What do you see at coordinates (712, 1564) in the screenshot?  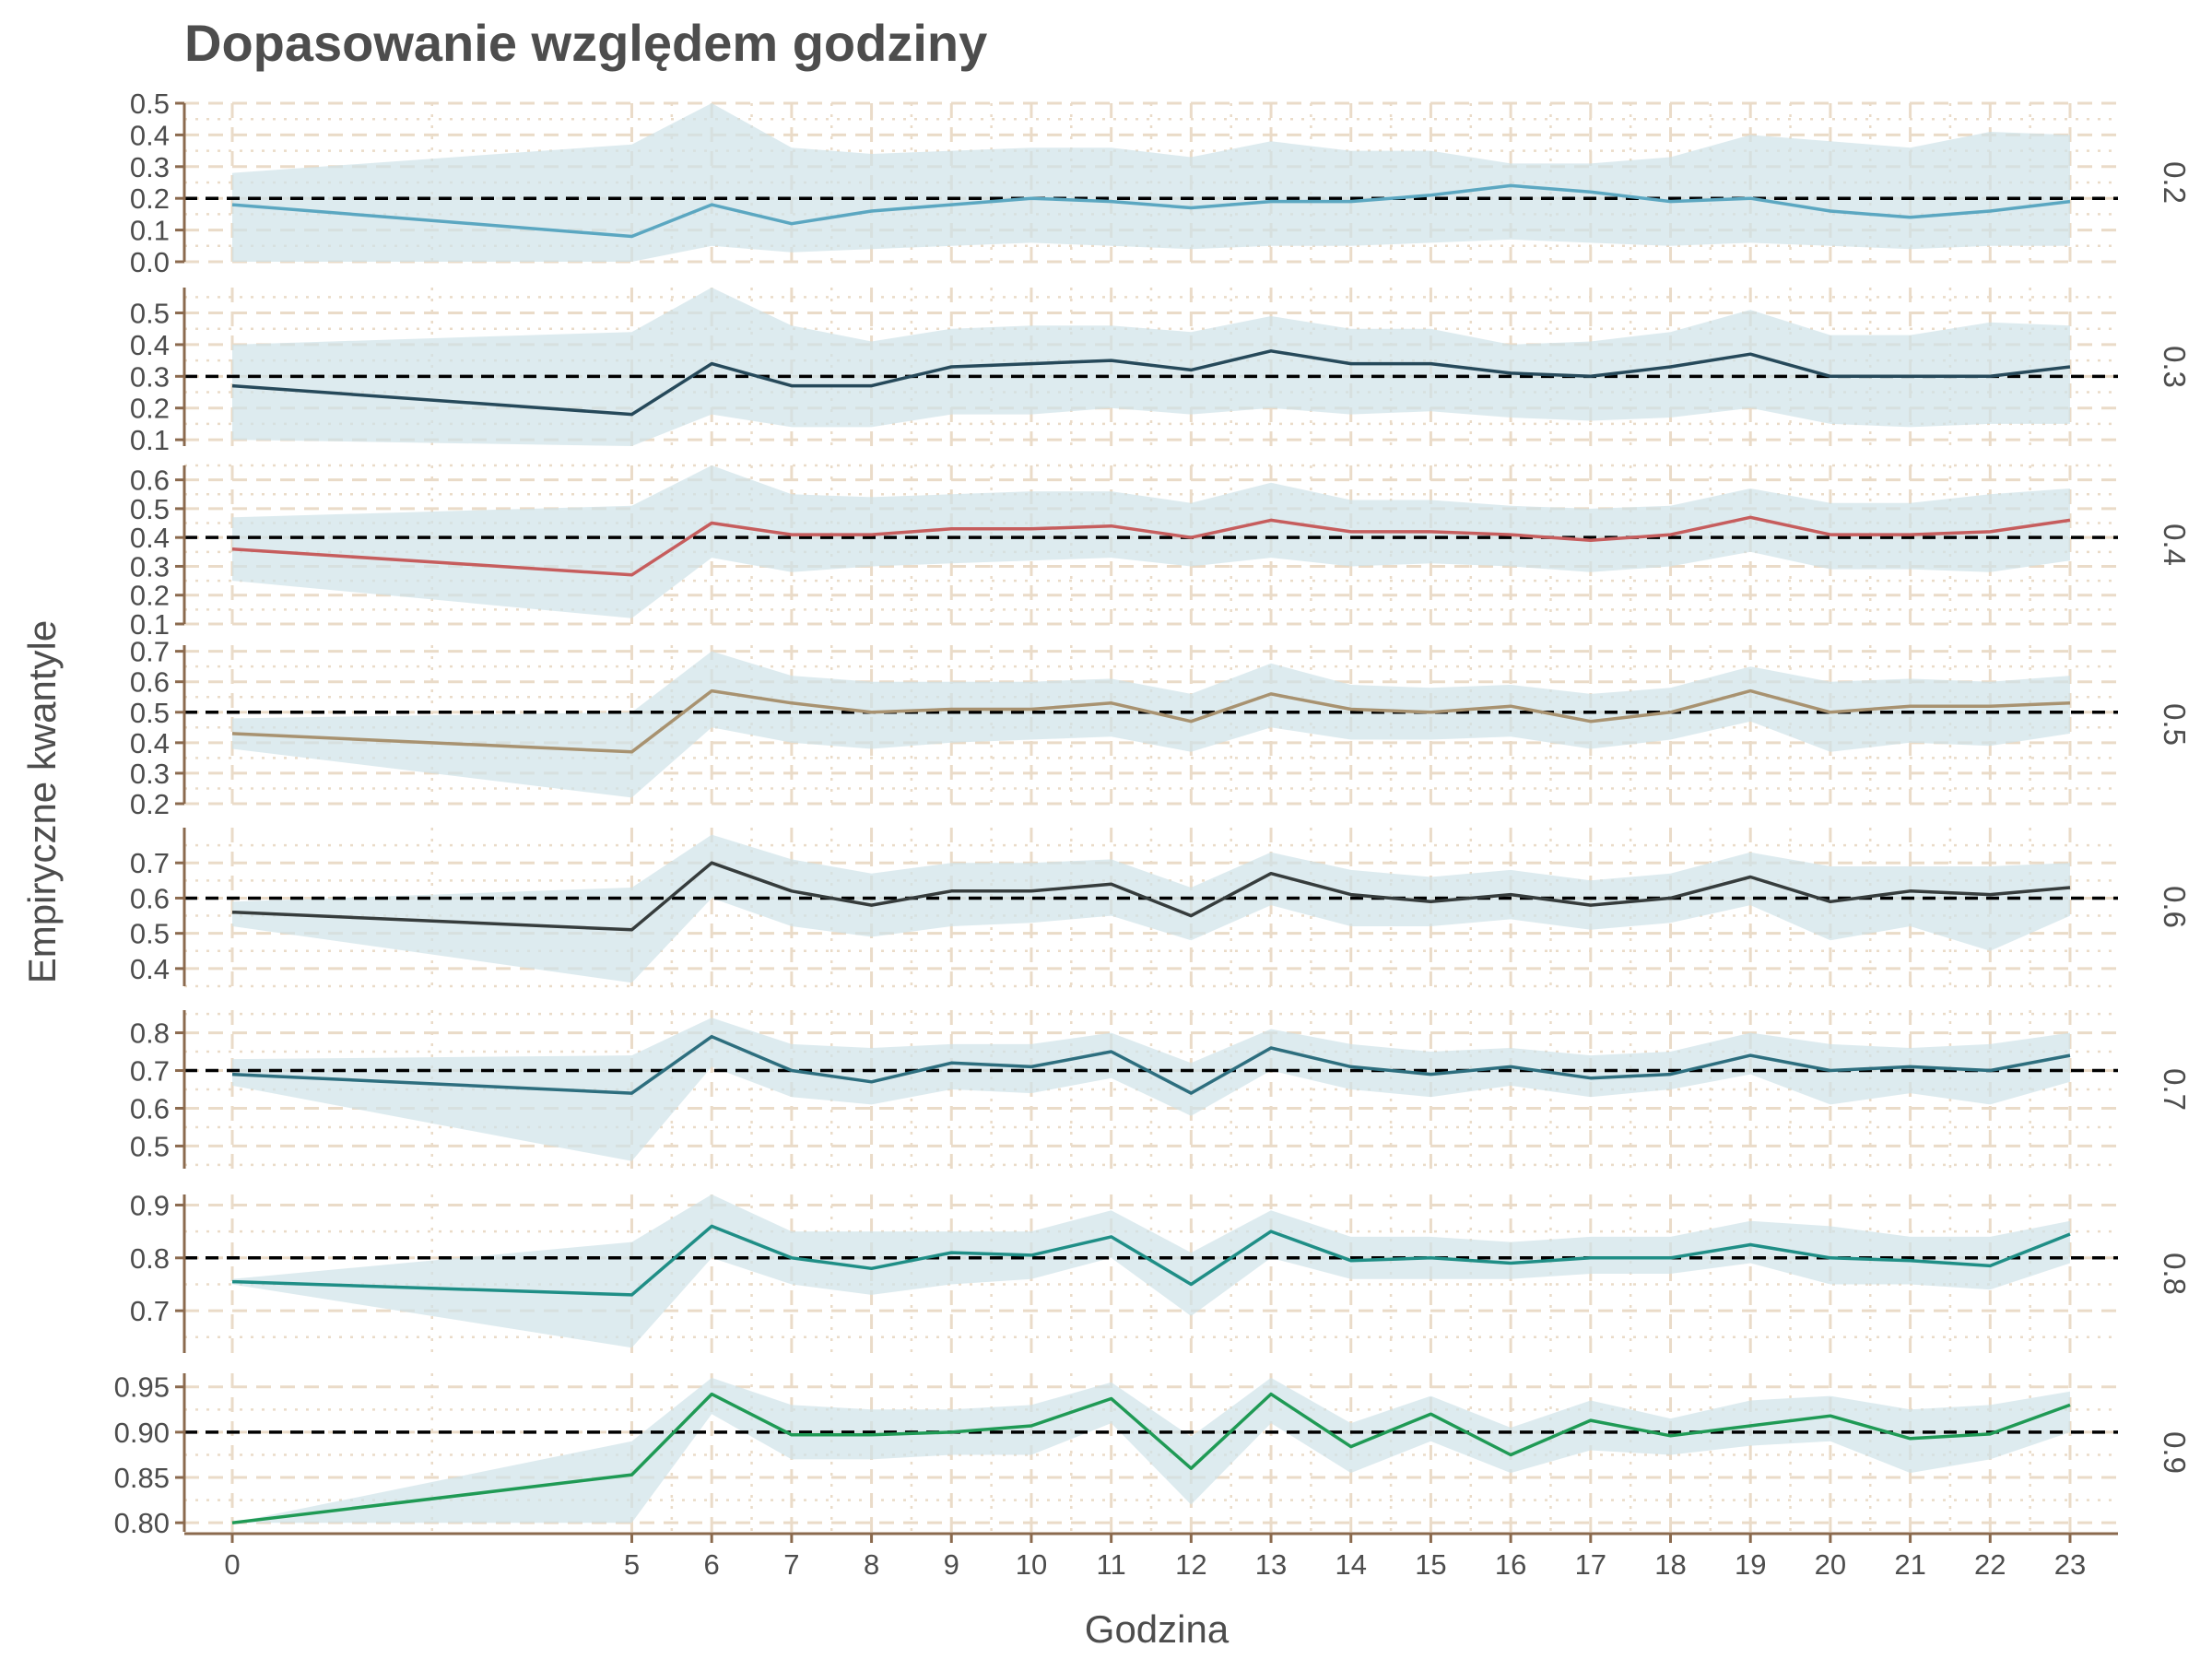 I see `x-tick-label: 6` at bounding box center [712, 1564].